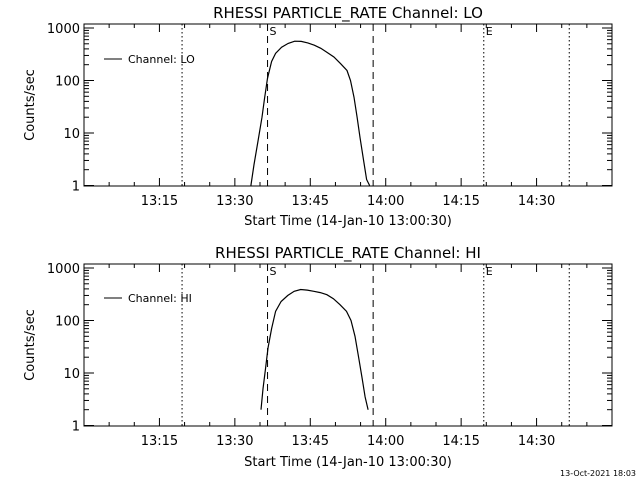  What do you see at coordinates (160, 298) in the screenshot?
I see `legend-label-hi: Channel: HI` at bounding box center [160, 298].